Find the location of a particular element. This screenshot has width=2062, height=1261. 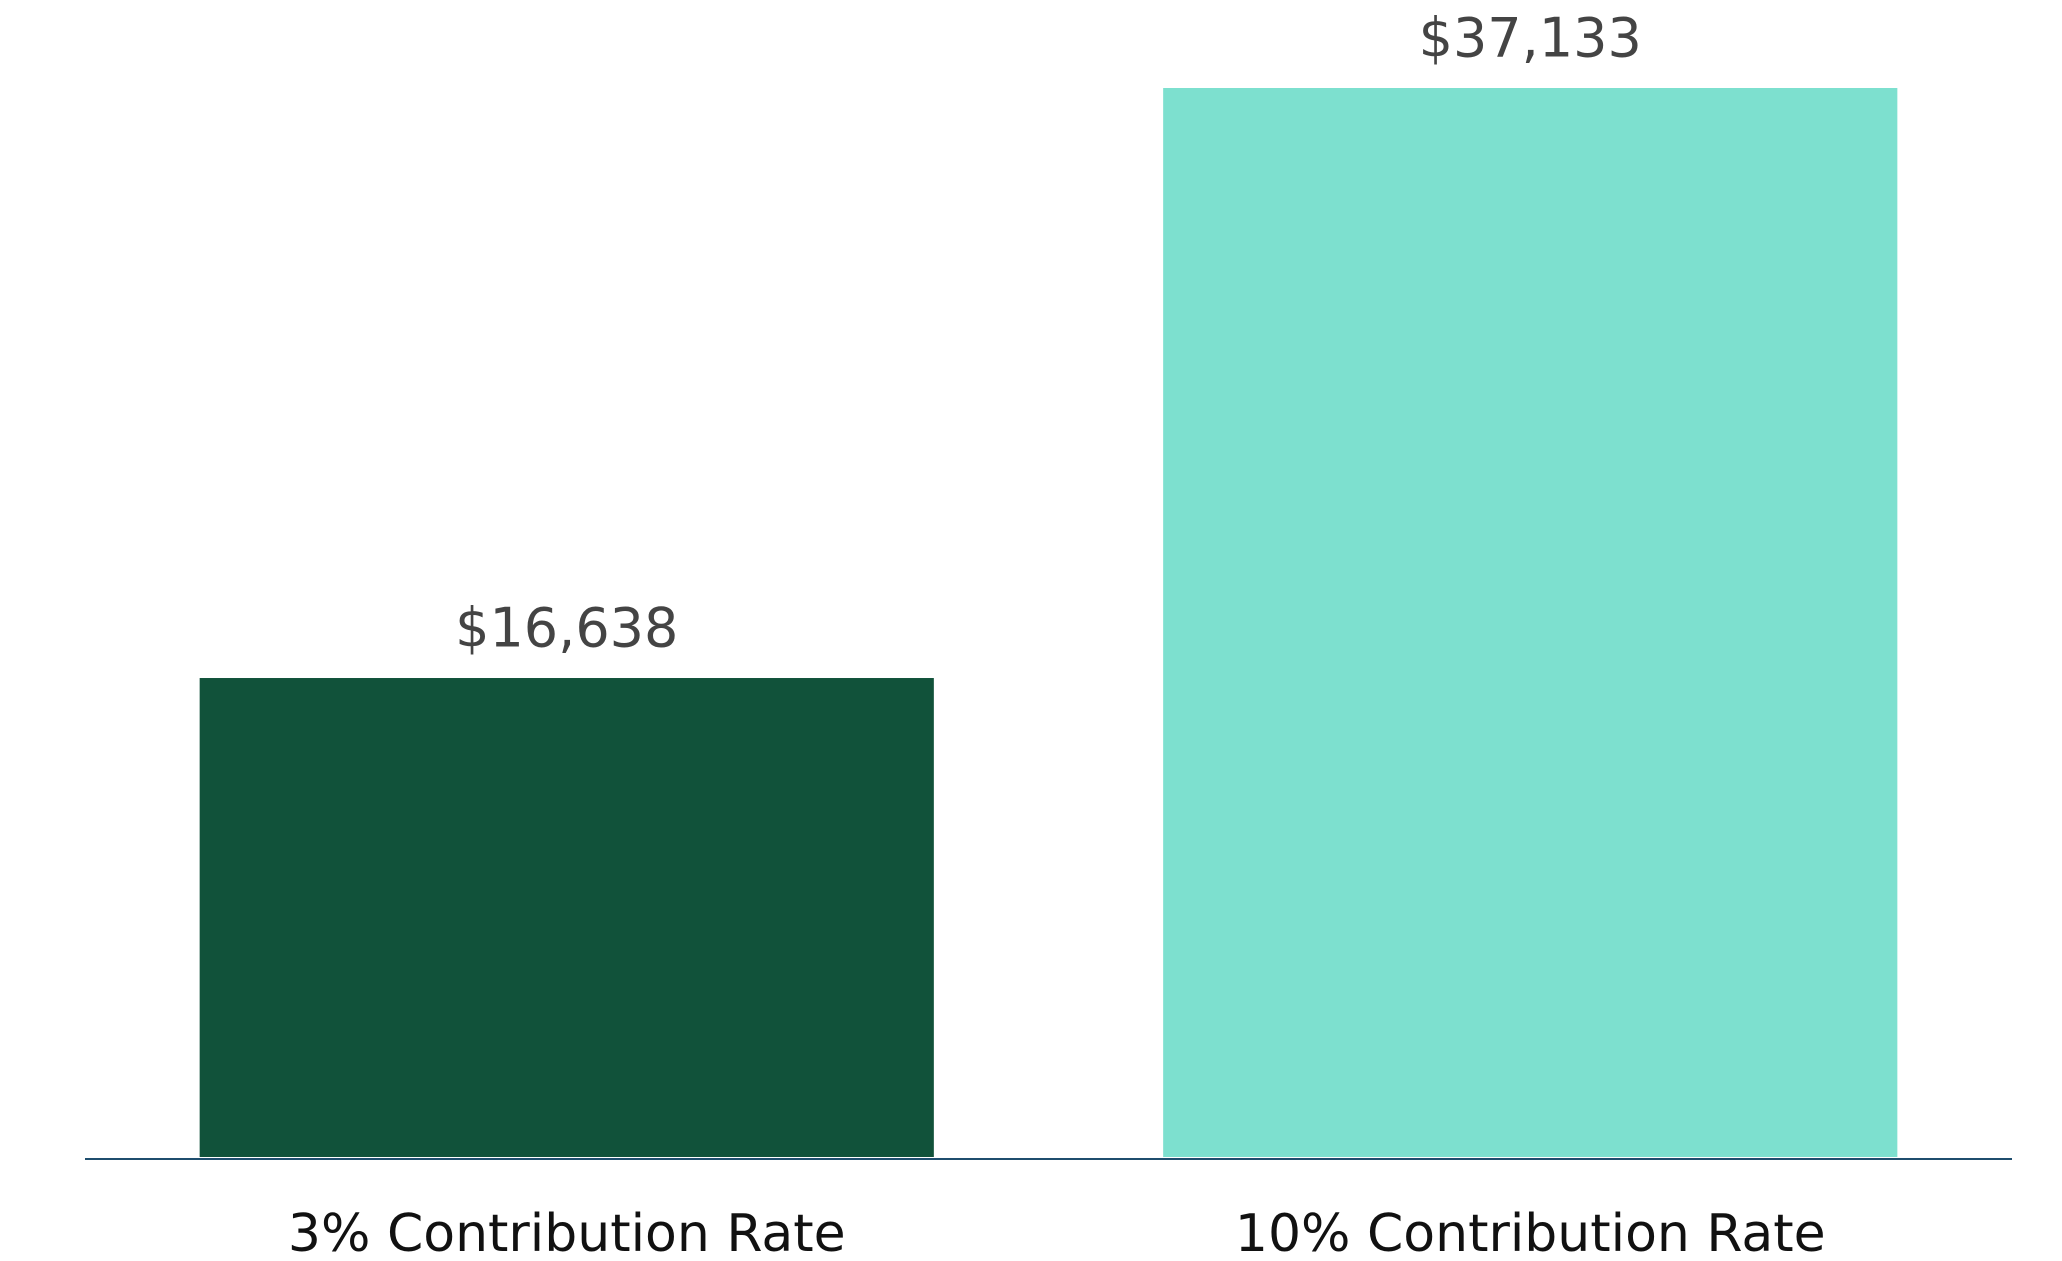

x-tick-label: 10% Contribution Rate is located at coordinates (1530, 1232).